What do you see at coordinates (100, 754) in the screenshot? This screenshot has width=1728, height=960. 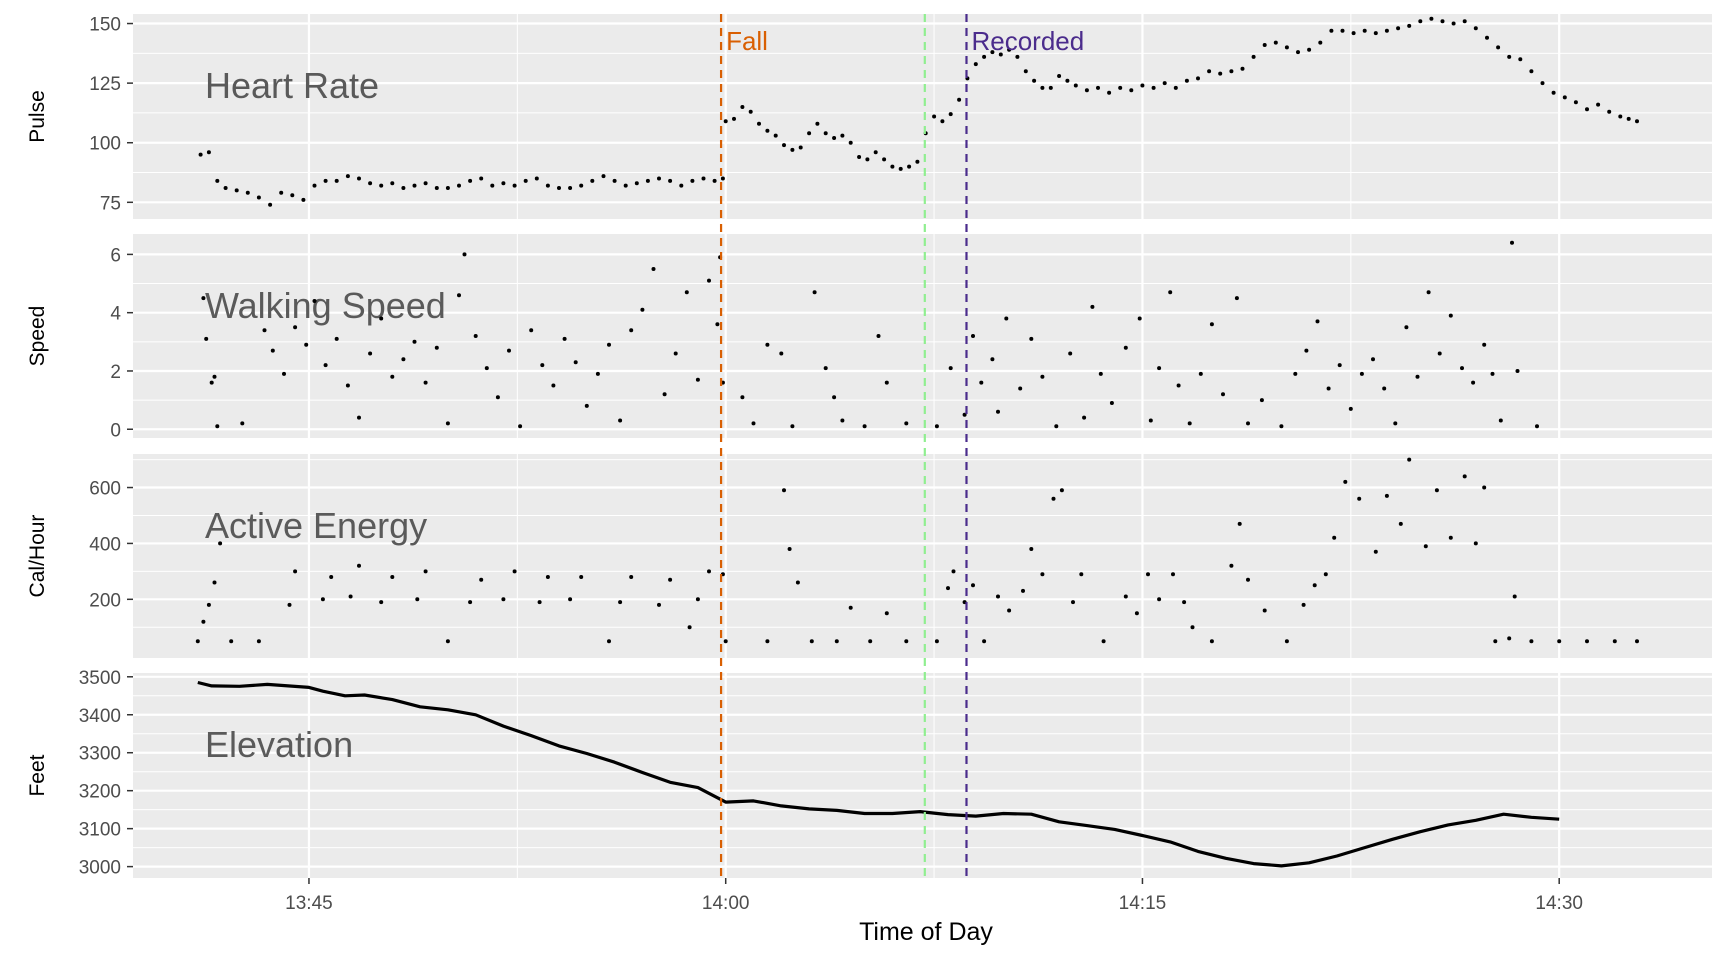 I see `y-tick-label: 3300` at bounding box center [100, 754].